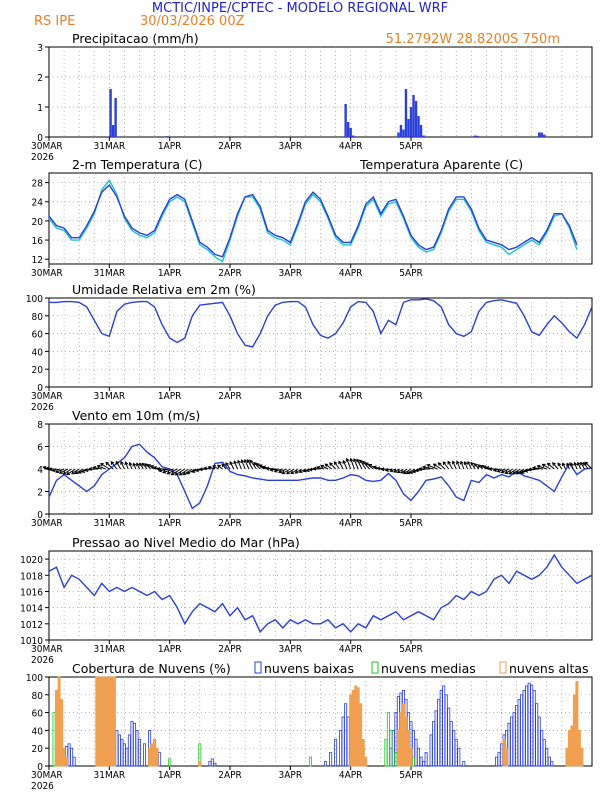 Image resolution: width=612 pixels, height=792 pixels. Describe the element at coordinates (291, 649) in the screenshot. I see `x-tick-label: 3APR` at that location.